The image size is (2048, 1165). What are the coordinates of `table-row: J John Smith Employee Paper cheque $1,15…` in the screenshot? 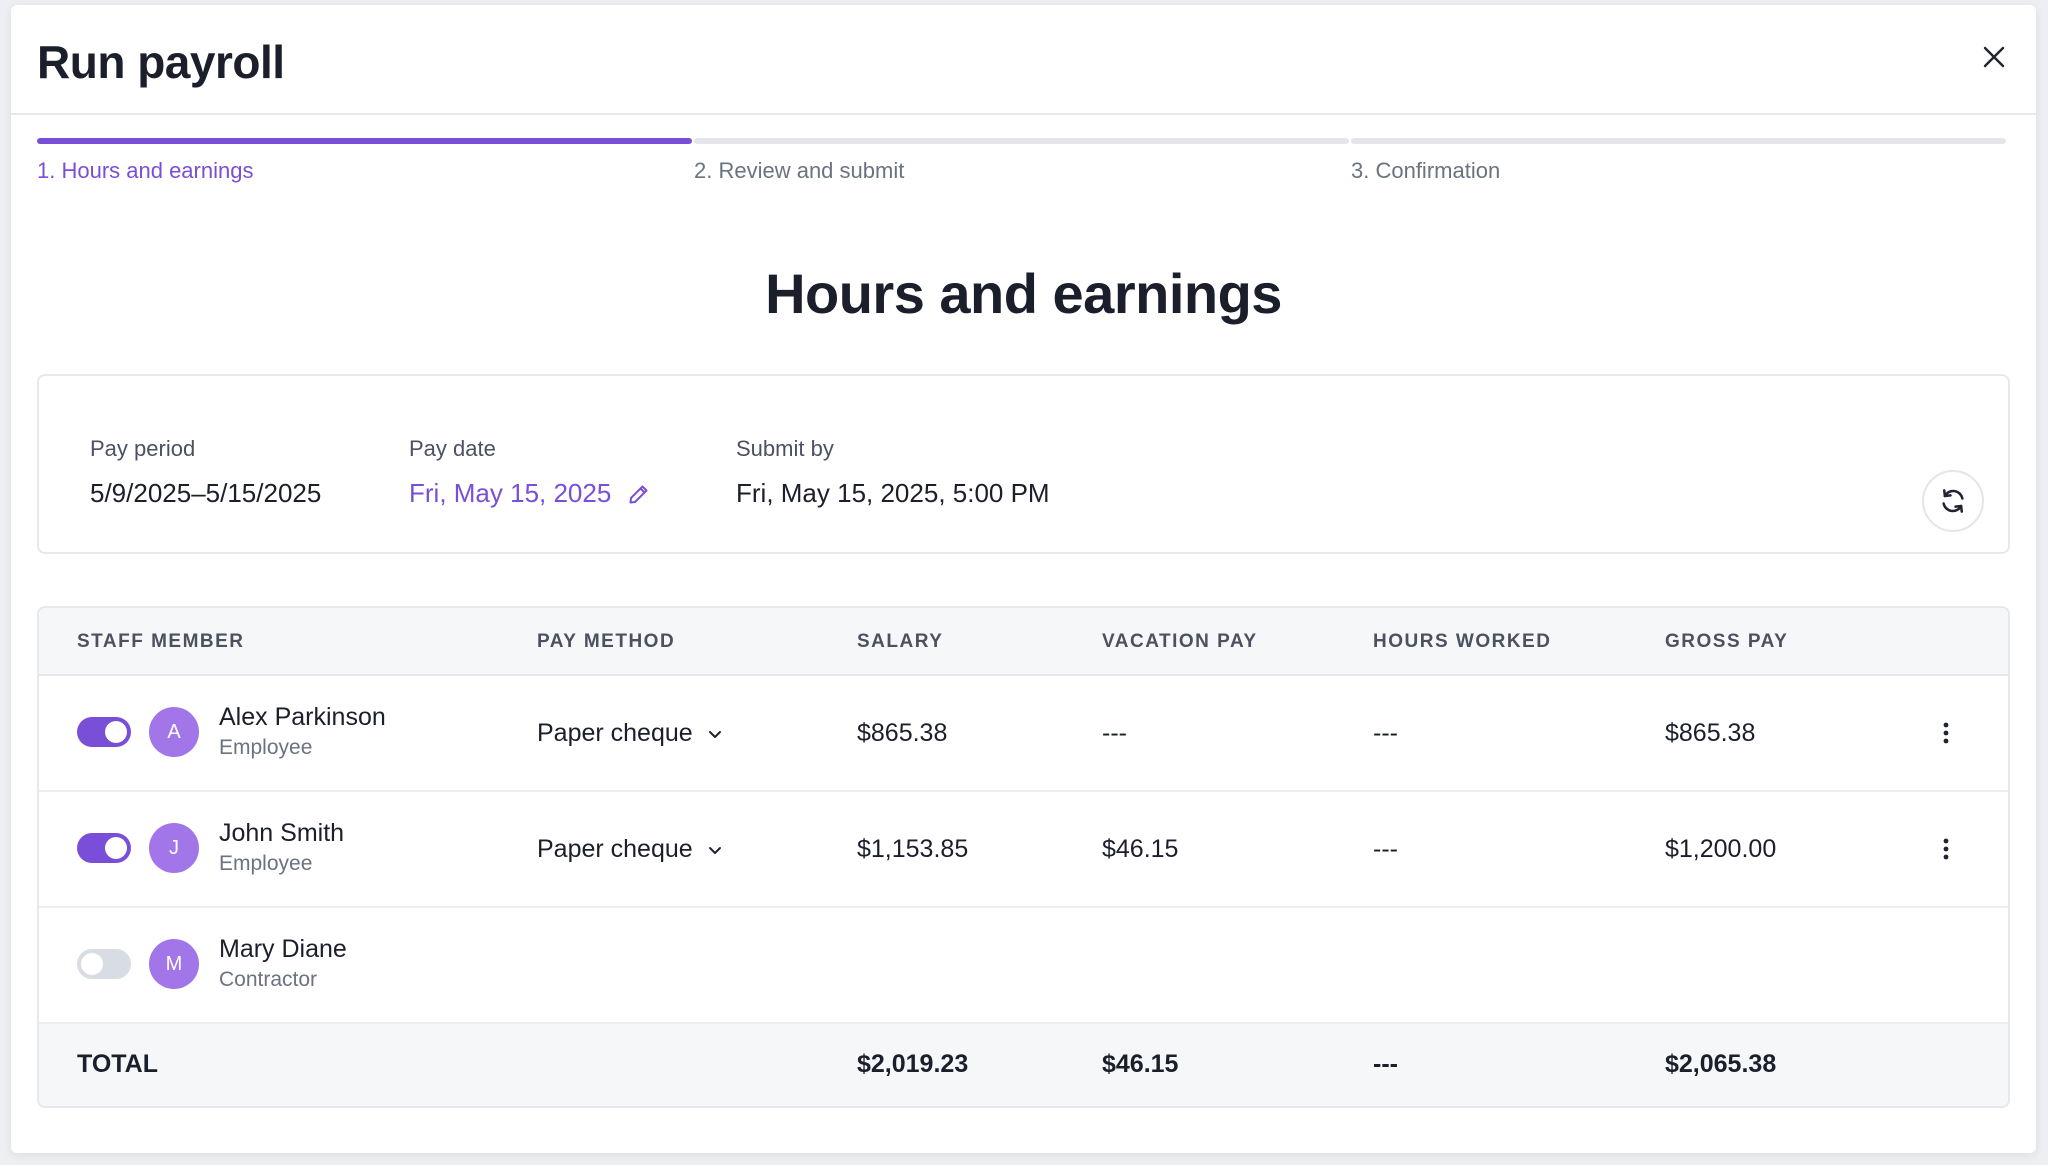 It's located at (1023, 850).